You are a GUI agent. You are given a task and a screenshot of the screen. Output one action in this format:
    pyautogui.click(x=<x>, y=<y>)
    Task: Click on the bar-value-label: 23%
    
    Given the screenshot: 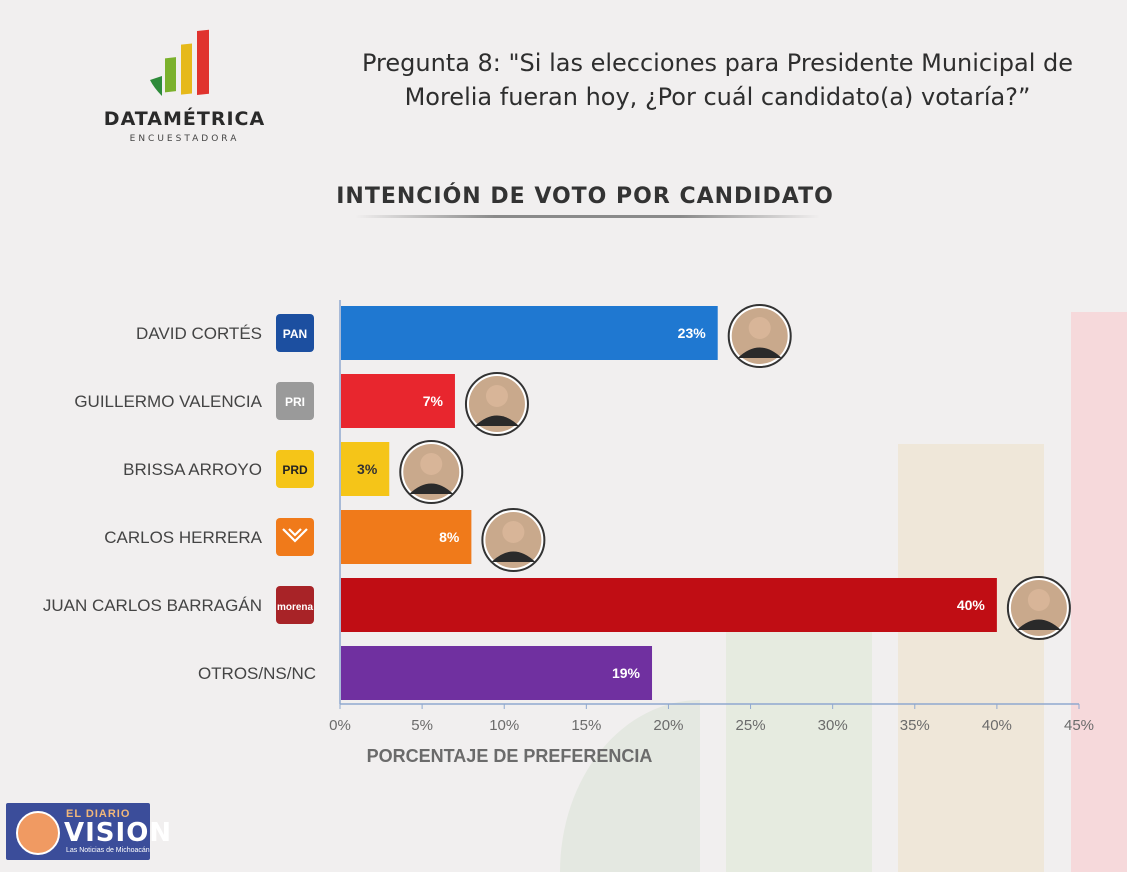 What is the action you would take?
    pyautogui.click(x=692, y=333)
    